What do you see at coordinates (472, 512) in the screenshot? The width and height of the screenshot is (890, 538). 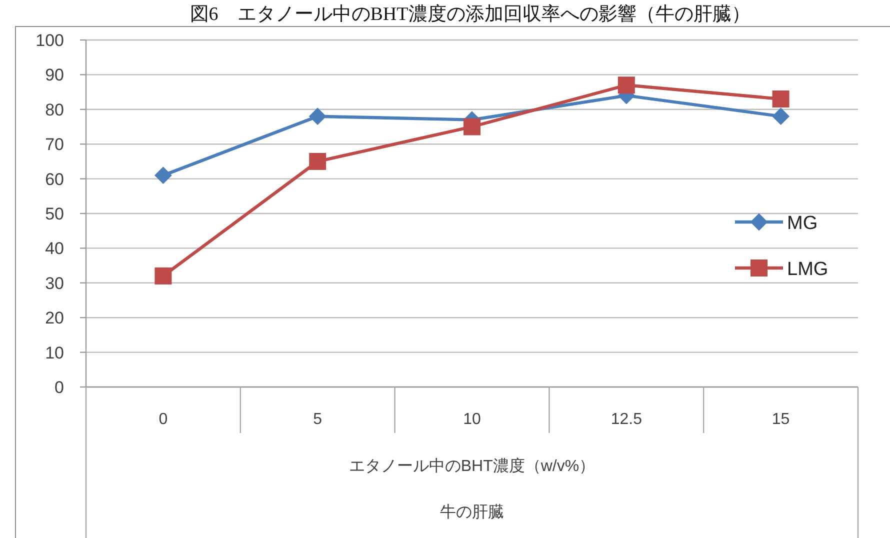 I see `text: 牛の肝臓` at bounding box center [472, 512].